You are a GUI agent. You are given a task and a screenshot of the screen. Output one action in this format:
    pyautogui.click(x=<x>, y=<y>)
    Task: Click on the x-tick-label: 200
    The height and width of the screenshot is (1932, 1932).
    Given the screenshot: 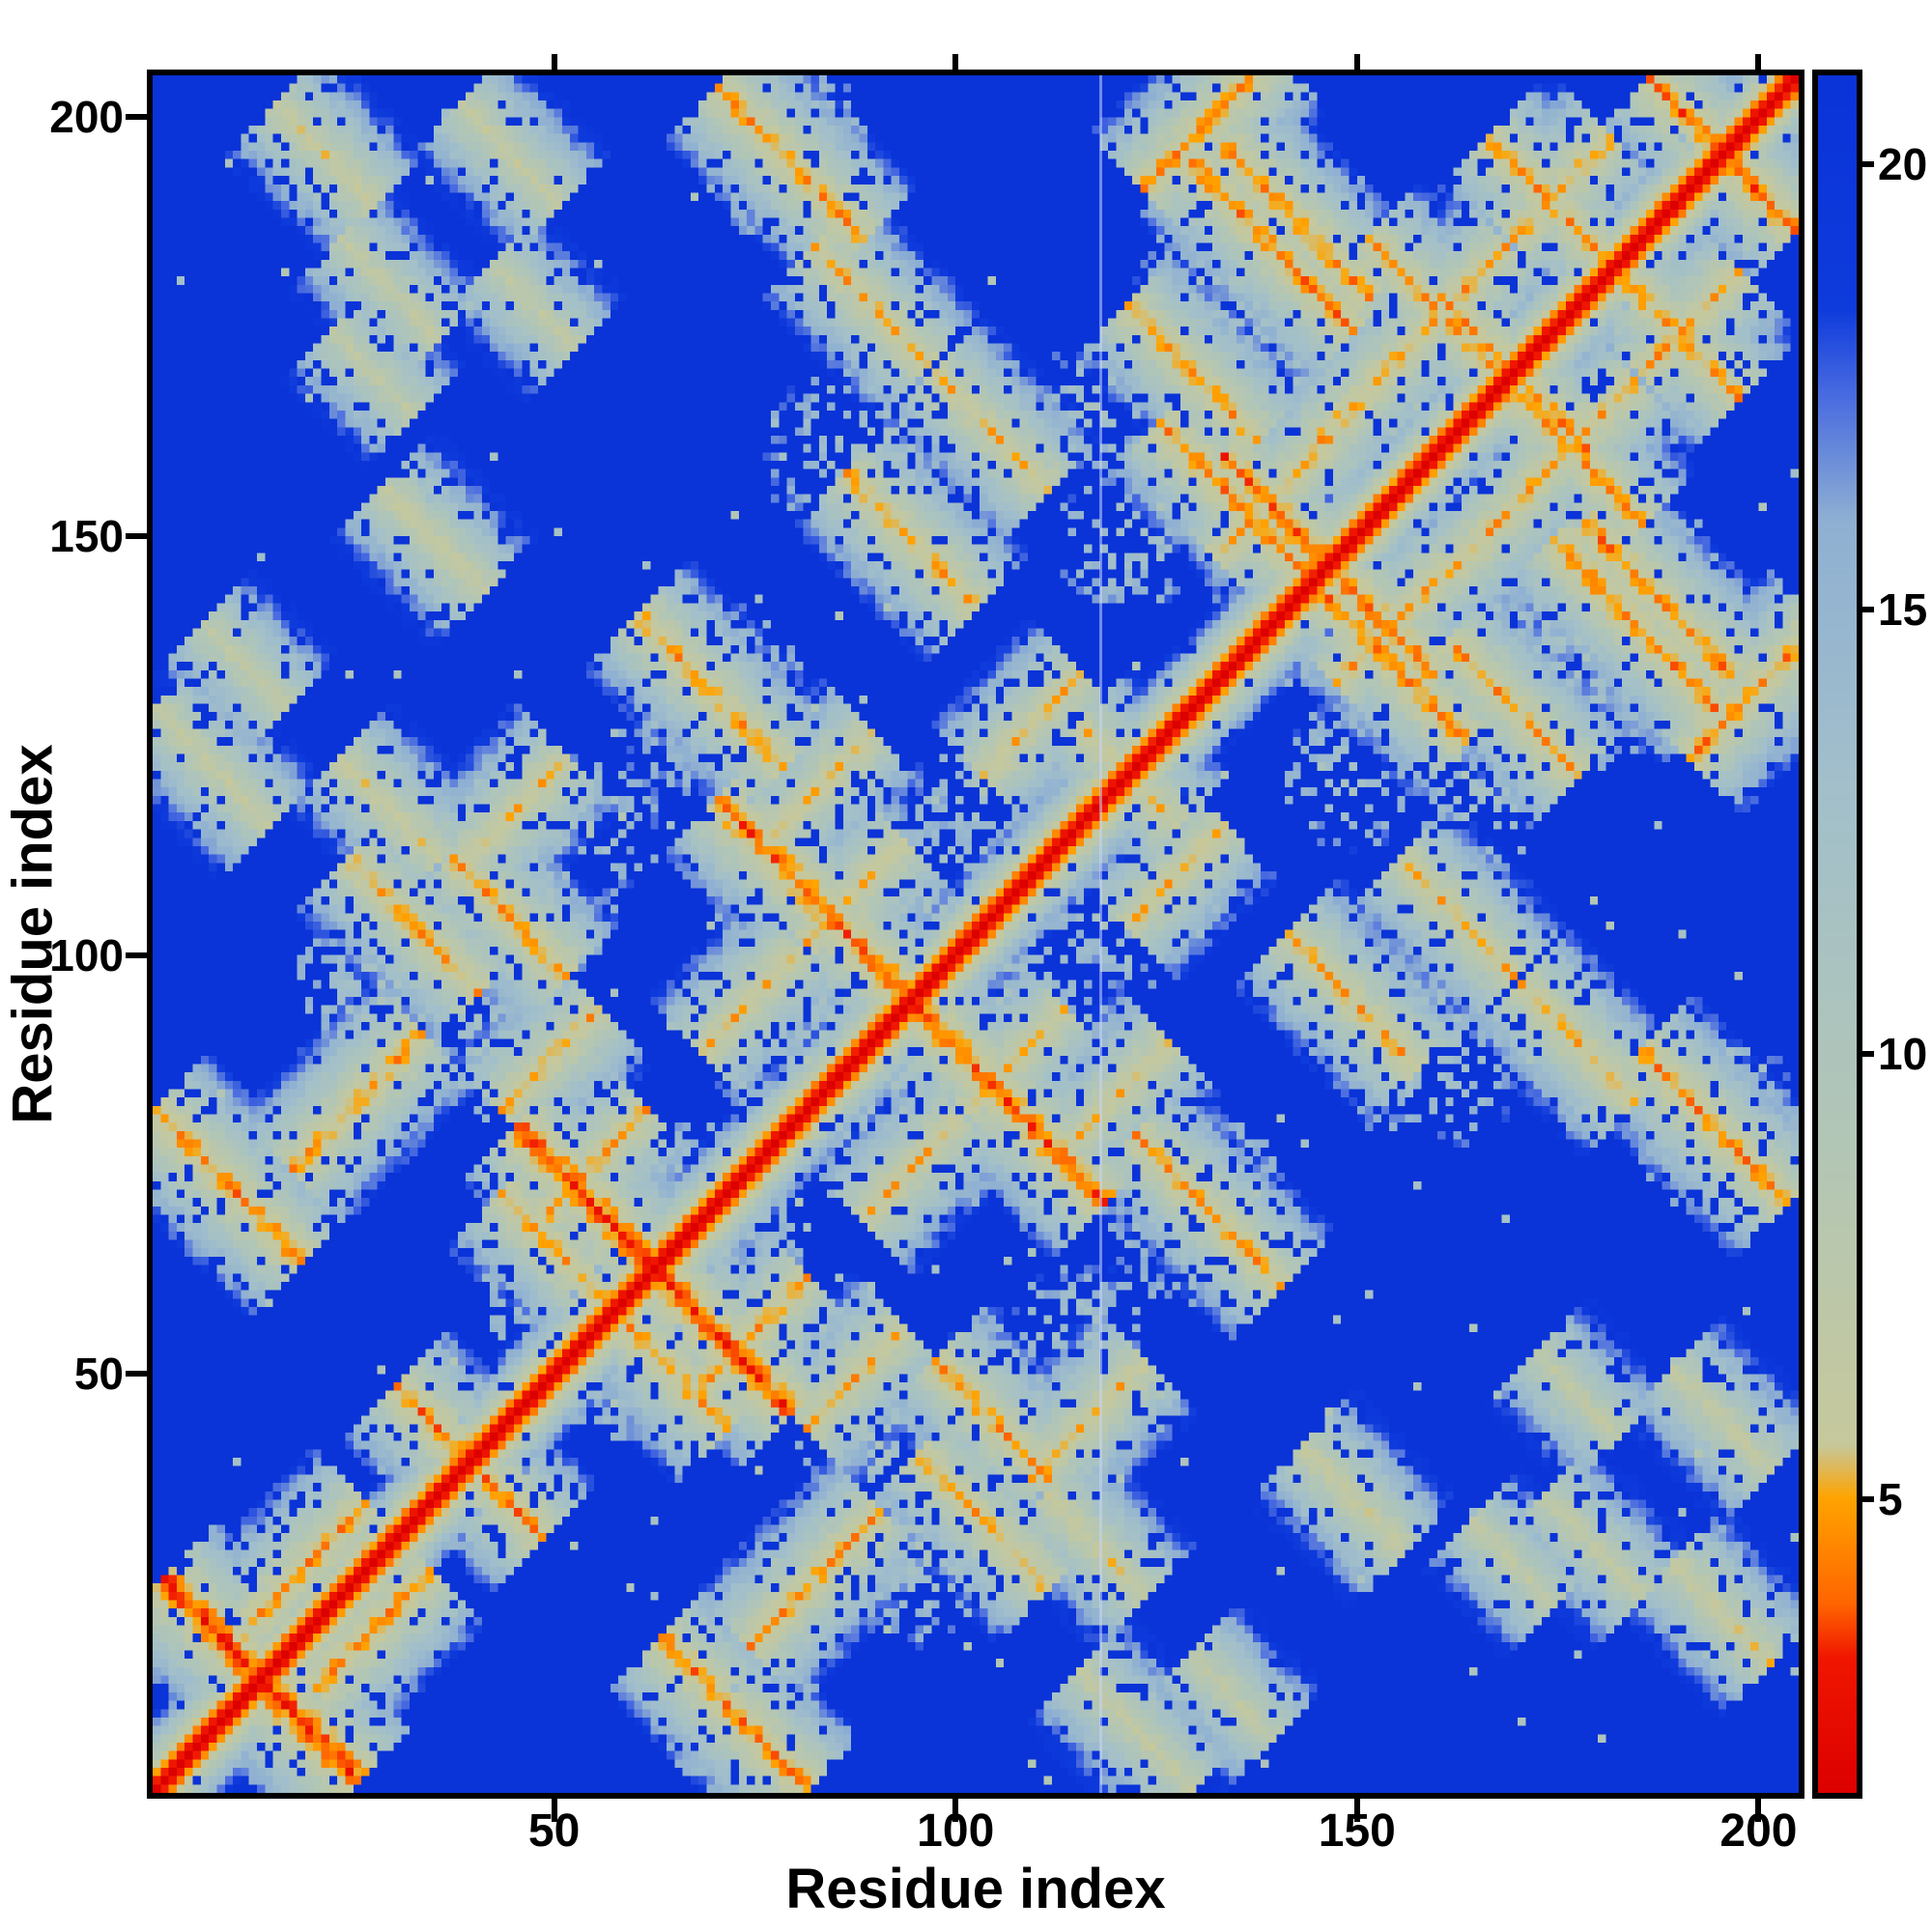 What is the action you would take?
    pyautogui.click(x=1758, y=1831)
    